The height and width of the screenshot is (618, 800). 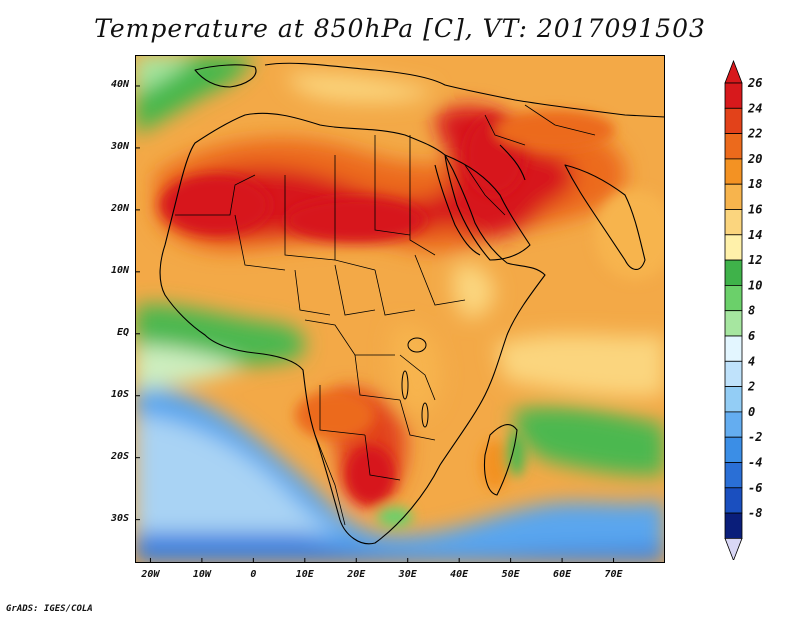 What do you see at coordinates (510, 574) in the screenshot?
I see `lon-tick-label: 50E` at bounding box center [510, 574].